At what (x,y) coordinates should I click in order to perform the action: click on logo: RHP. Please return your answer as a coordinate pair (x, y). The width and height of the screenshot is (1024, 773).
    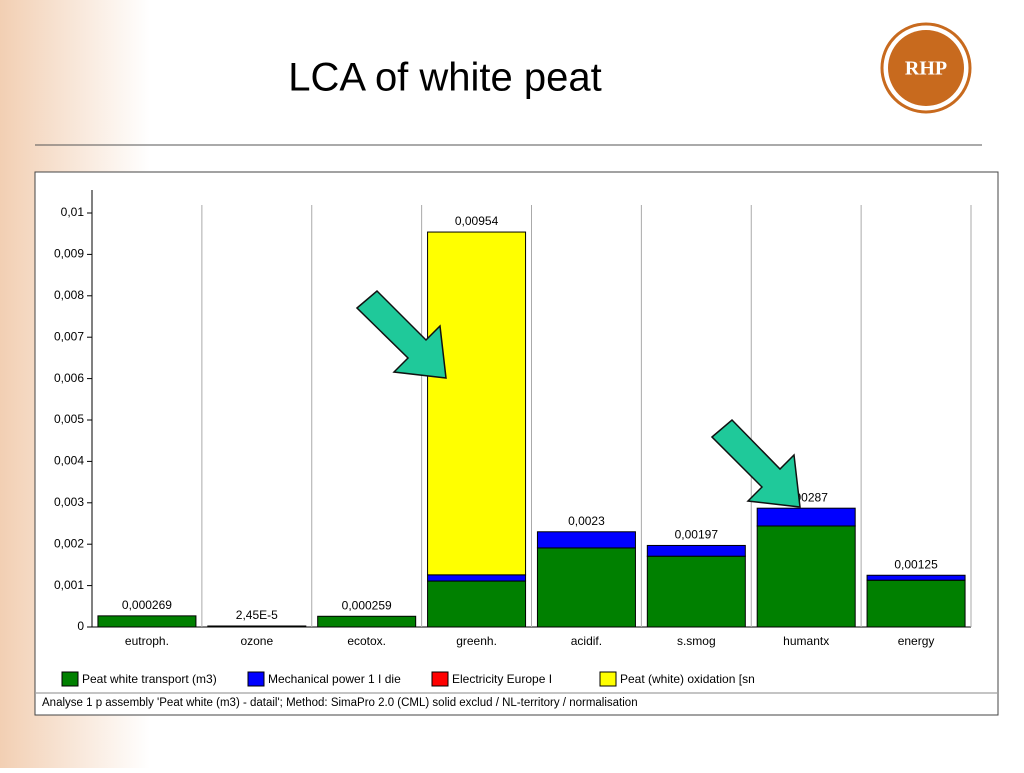
    Looking at the image, I should click on (926, 68).